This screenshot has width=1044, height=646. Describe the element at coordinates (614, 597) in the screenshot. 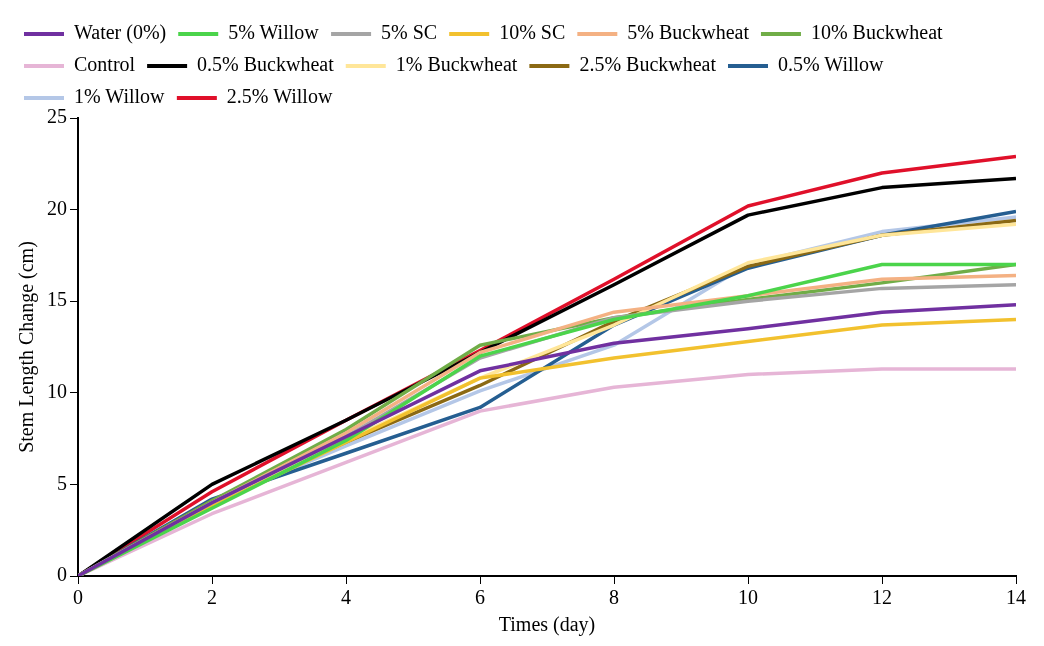

I see `x-tick-label: 8` at that location.